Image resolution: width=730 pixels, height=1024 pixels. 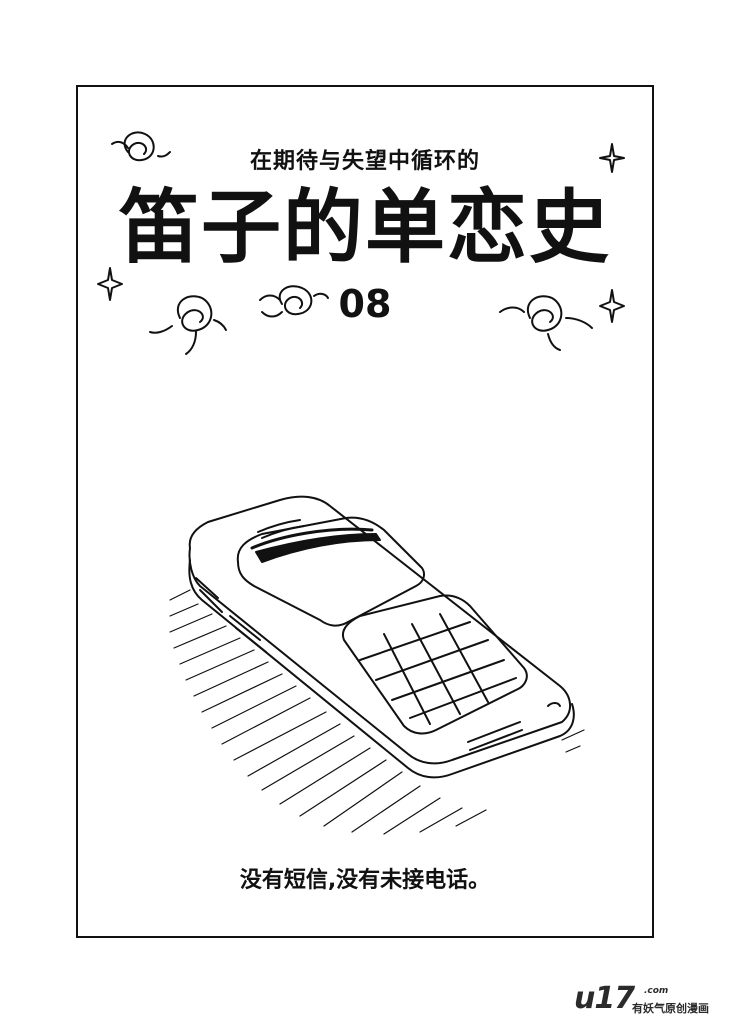 What do you see at coordinates (604, 998) in the screenshot?
I see `u17-logo: u17` at bounding box center [604, 998].